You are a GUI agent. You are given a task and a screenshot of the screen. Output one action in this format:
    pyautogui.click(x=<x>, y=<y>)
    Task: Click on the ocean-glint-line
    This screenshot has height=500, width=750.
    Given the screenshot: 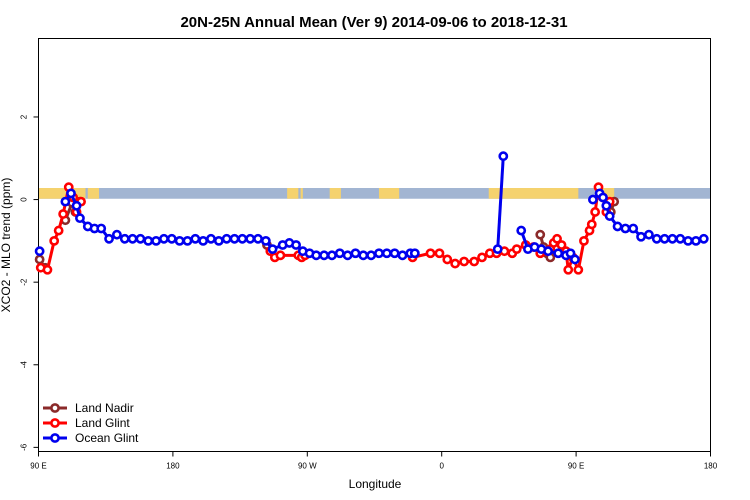 What is the action you would take?
    pyautogui.click(x=239, y=224)
    